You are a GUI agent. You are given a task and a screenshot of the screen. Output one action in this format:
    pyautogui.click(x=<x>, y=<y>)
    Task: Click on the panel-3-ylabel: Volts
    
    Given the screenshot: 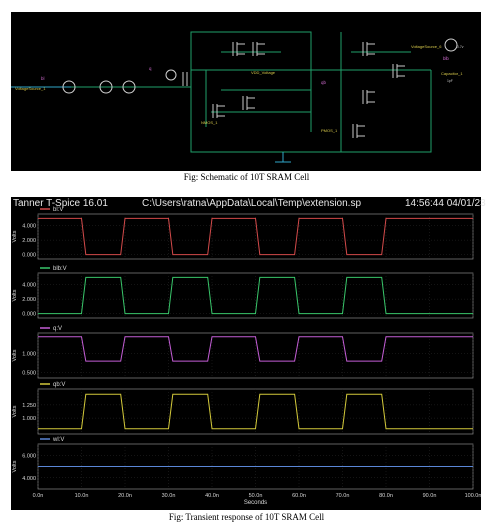 What is the action you would take?
    pyautogui.click(x=15, y=411)
    